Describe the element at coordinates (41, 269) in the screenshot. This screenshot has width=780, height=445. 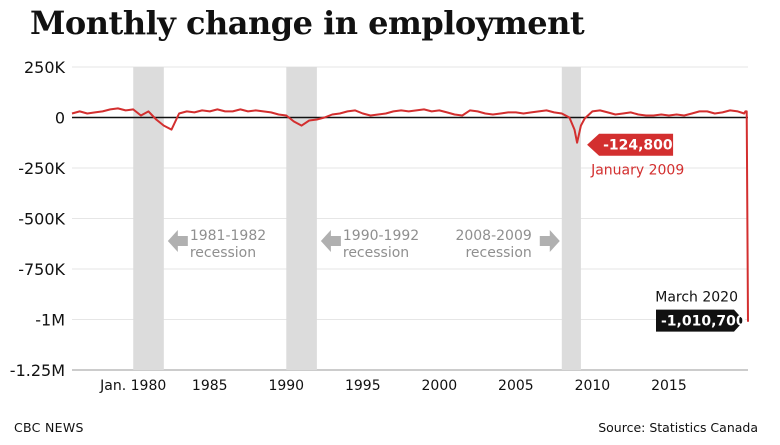
I see `y-tick-label: -750K` at that location.